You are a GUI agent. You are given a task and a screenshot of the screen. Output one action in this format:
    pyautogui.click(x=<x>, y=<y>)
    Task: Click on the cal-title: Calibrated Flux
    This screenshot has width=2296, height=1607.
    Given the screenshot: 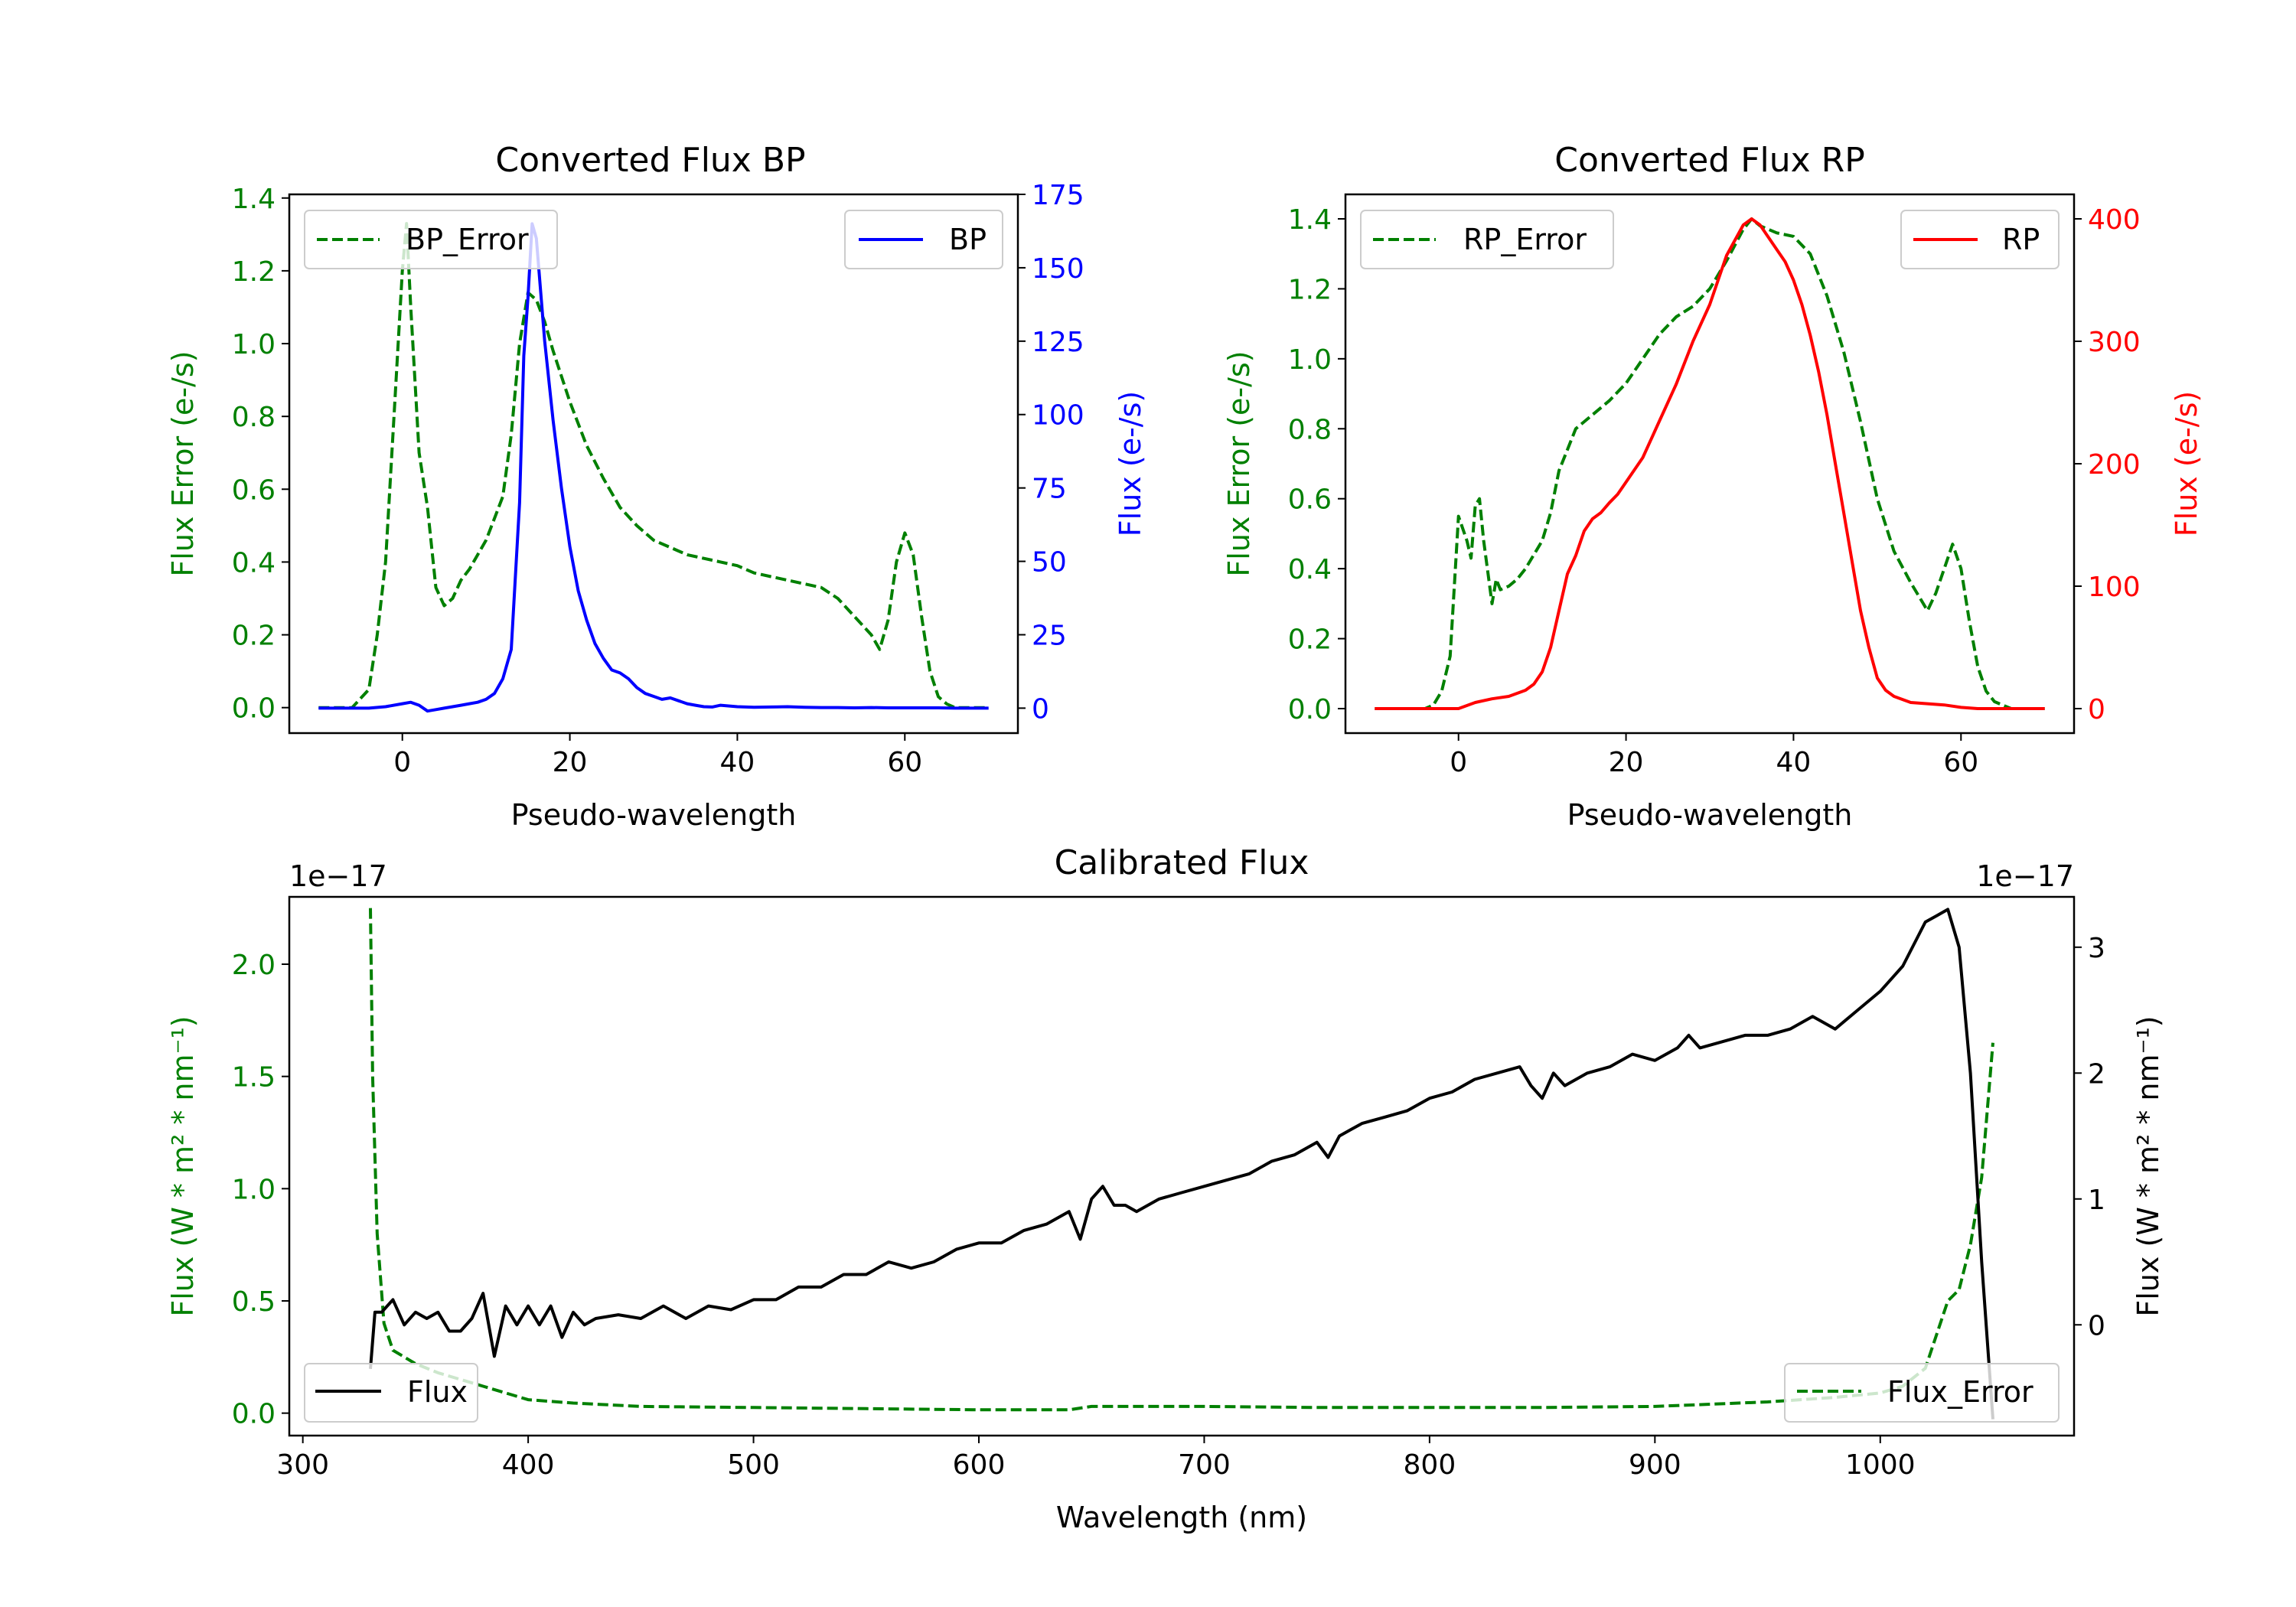 What is the action you would take?
    pyautogui.click(x=1182, y=862)
    